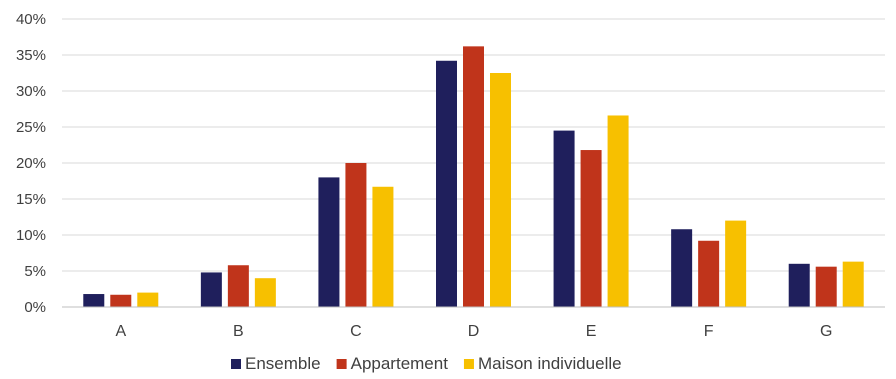 The width and height of the screenshot is (896, 379). I want to click on x-axis: A B C D E F G, so click(473, 323).